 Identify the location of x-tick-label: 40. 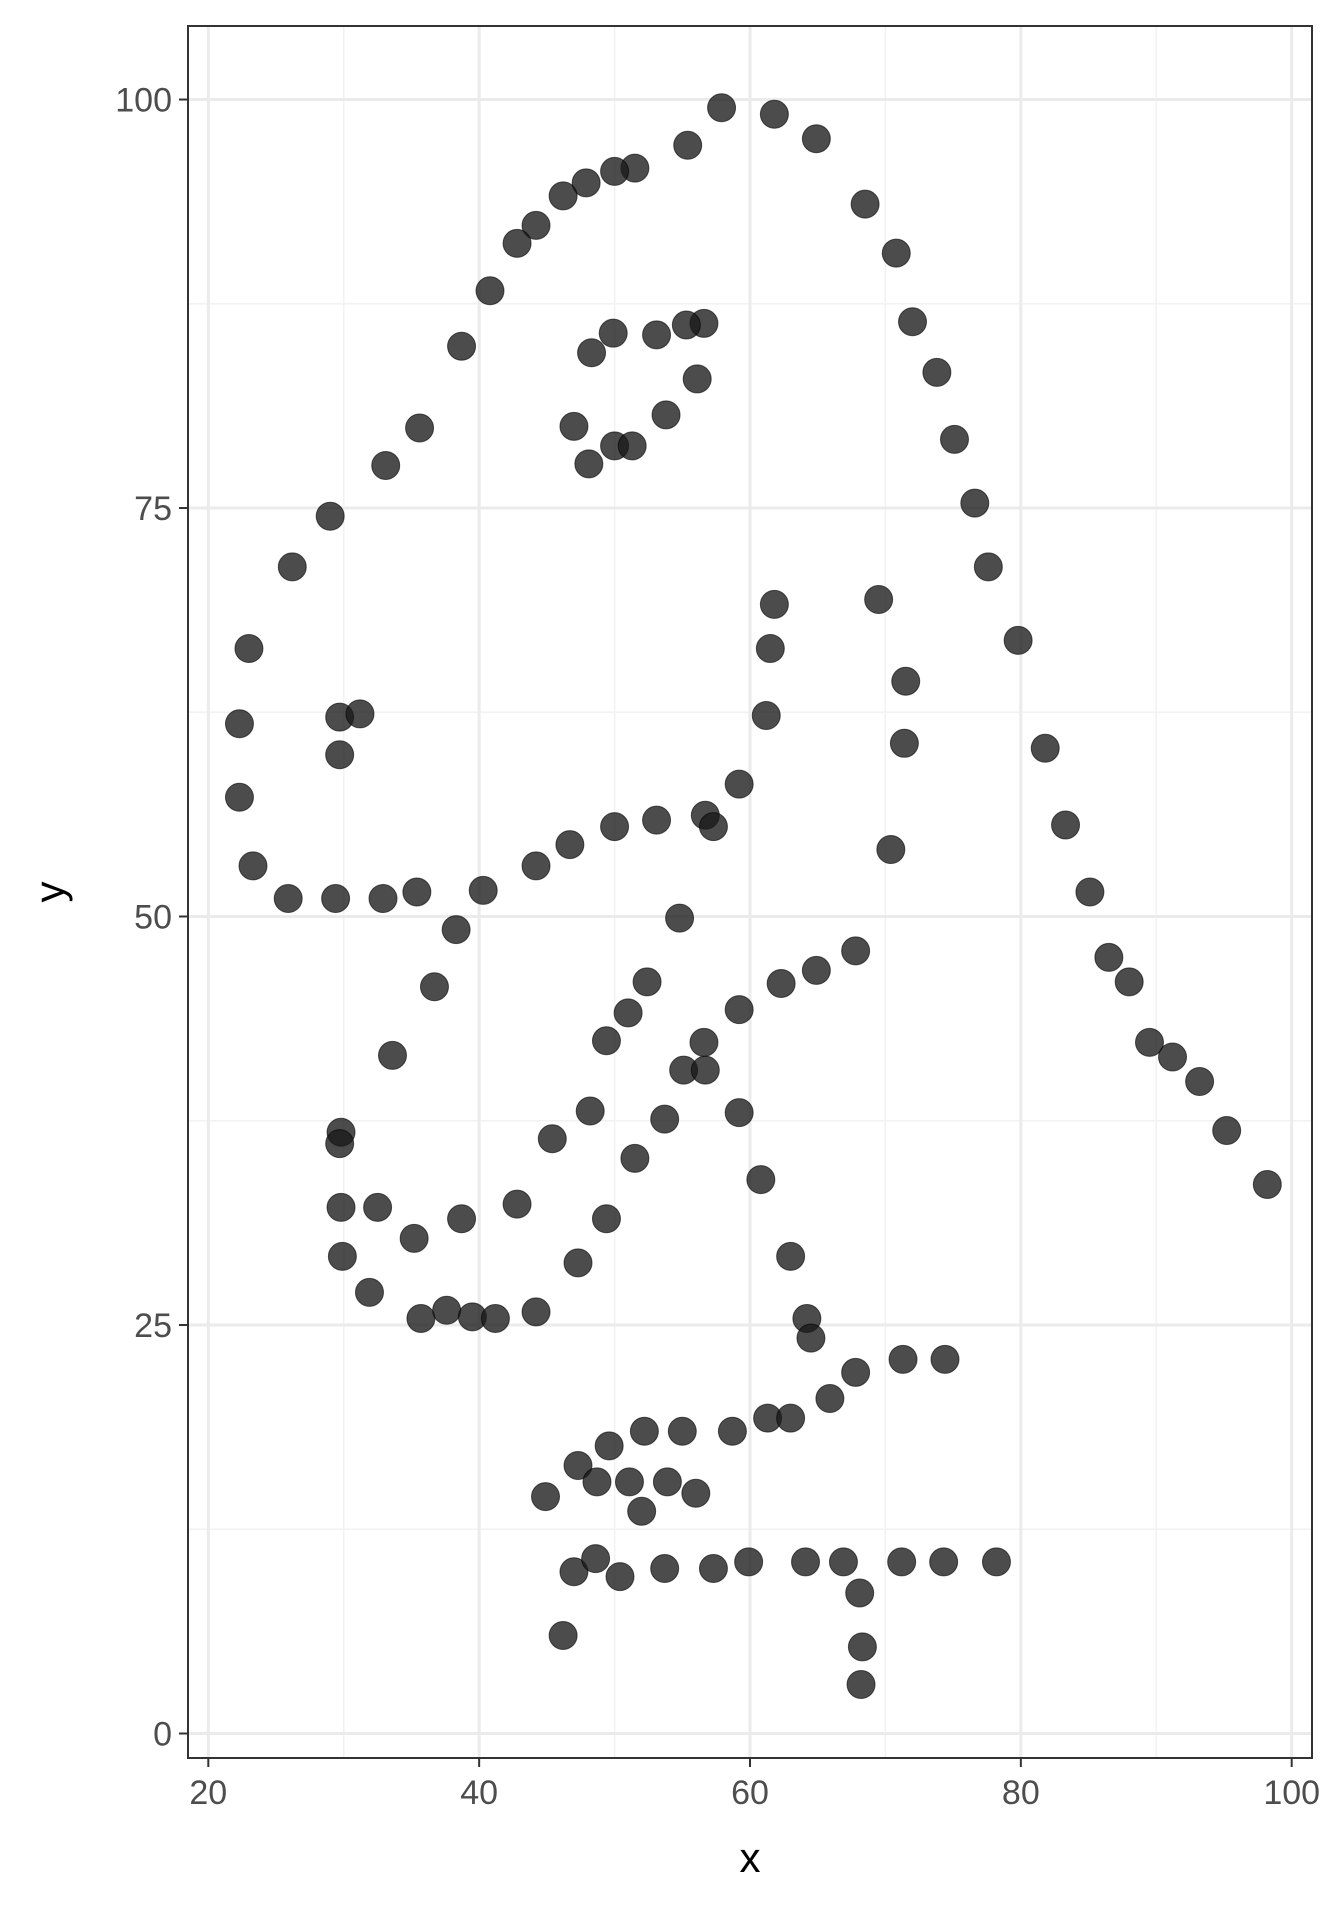
(479, 1793).